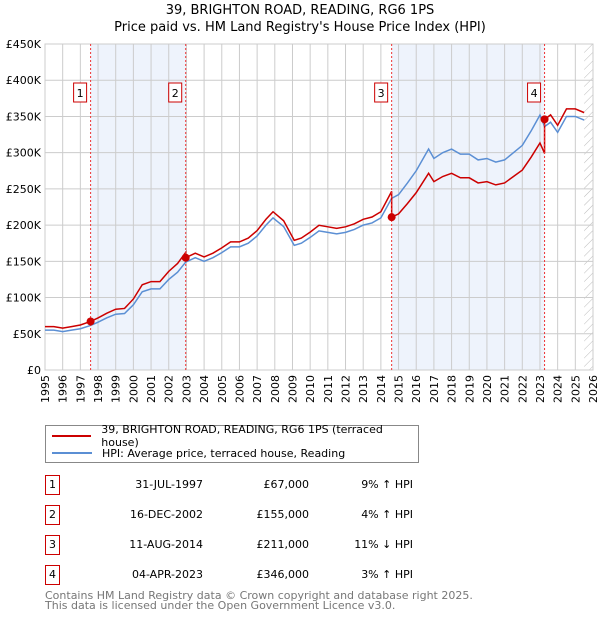 This screenshot has width=600, height=620. Describe the element at coordinates (52, 515) in the screenshot. I see `sale-marker-badge: 2` at that location.